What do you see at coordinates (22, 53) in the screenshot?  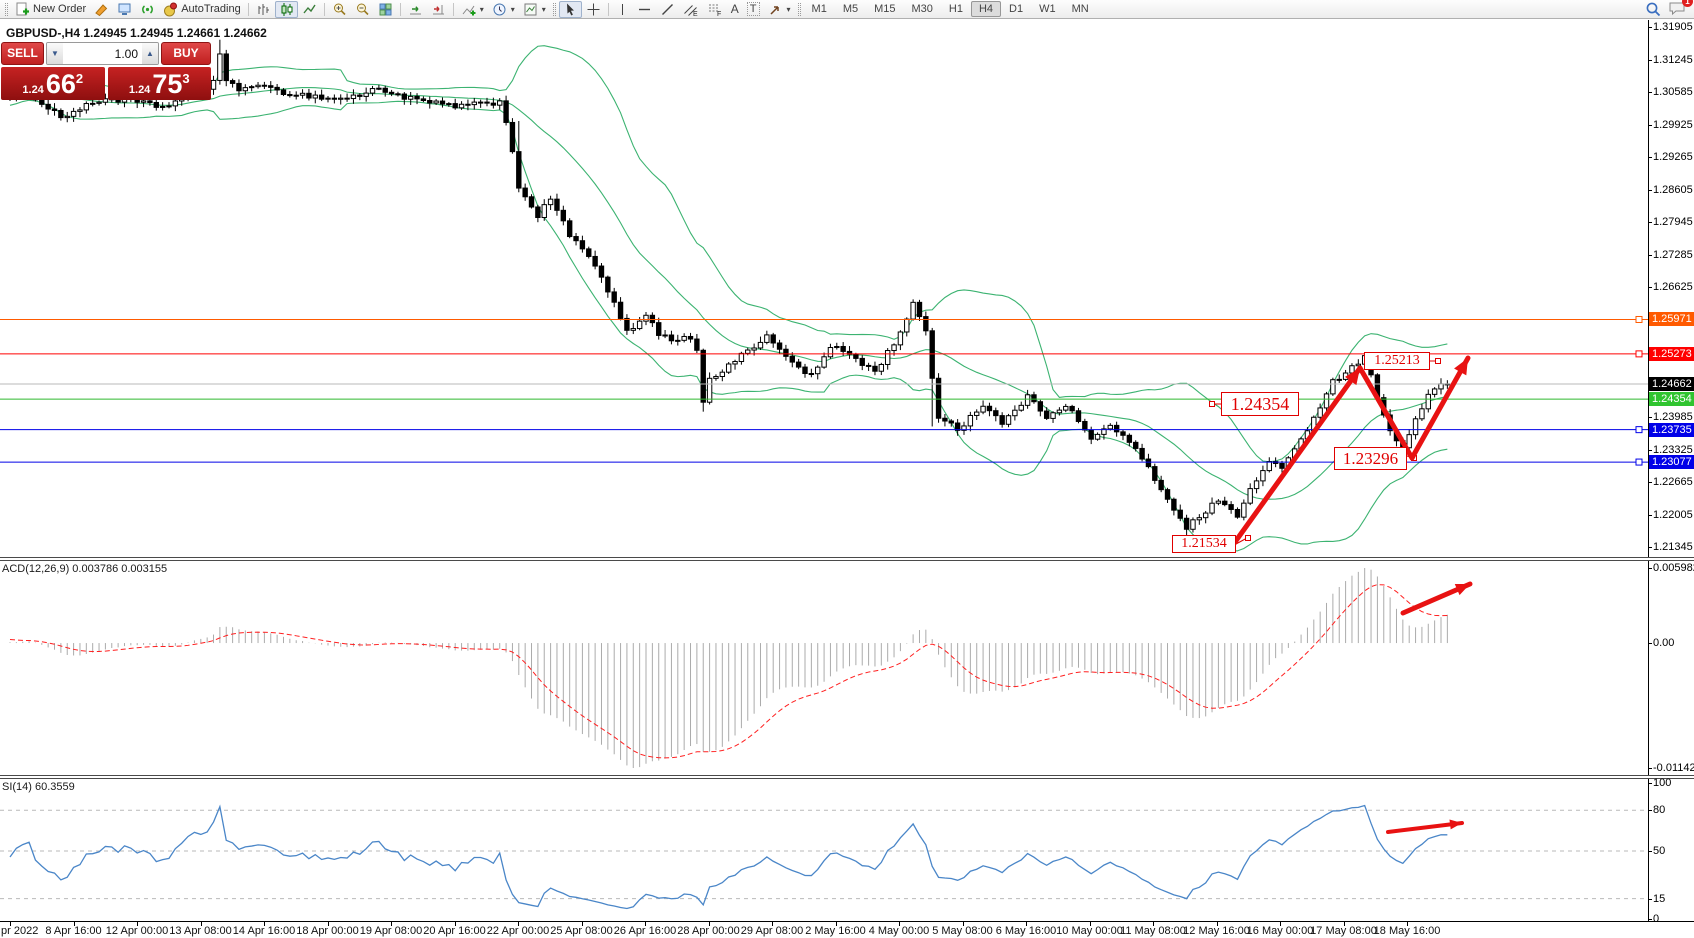 I see `sell-button: SELL` at bounding box center [22, 53].